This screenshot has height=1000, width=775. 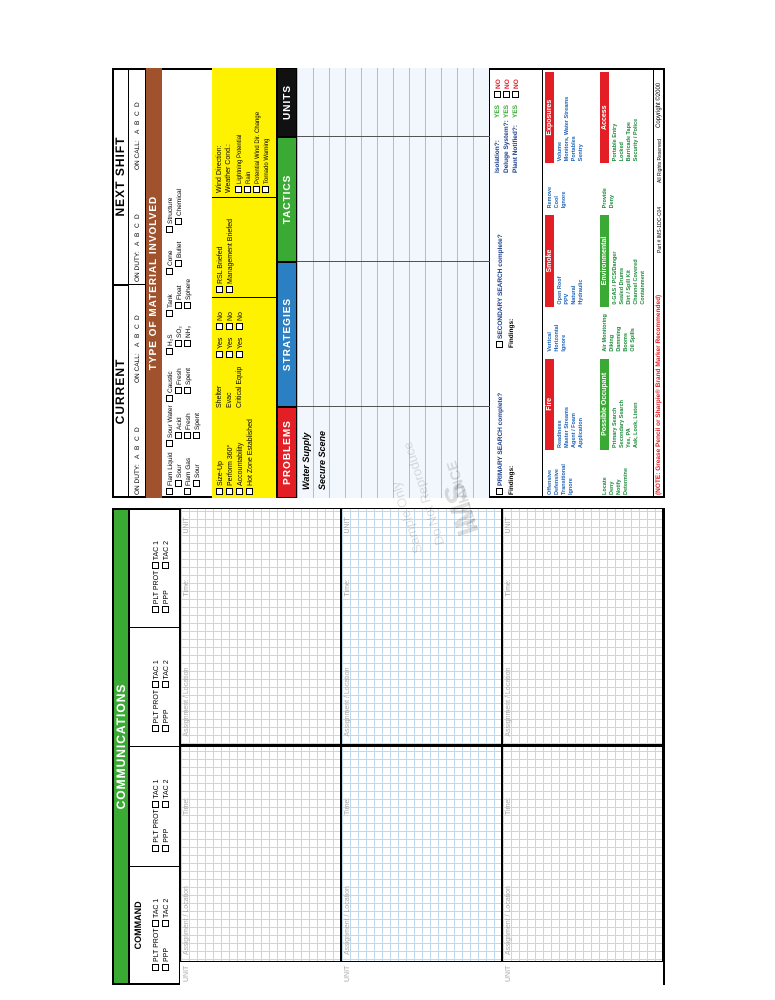 What do you see at coordinates (506, 146) in the screenshot?
I see `search-check: Deluge System?:` at bounding box center [506, 146].